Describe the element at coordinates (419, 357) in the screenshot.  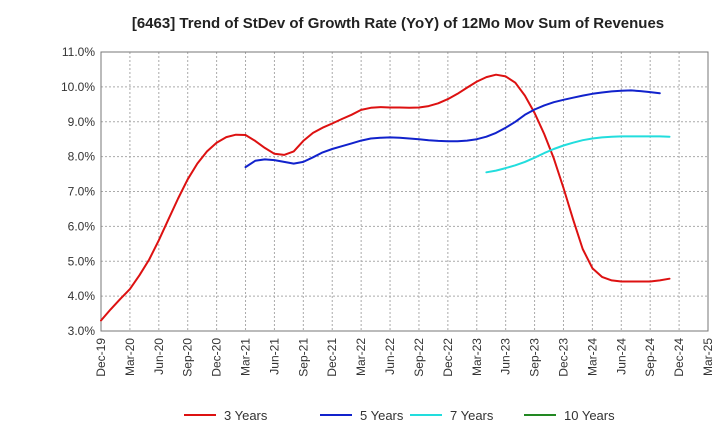
I see `x-tick-label: Sep-22` at that location.